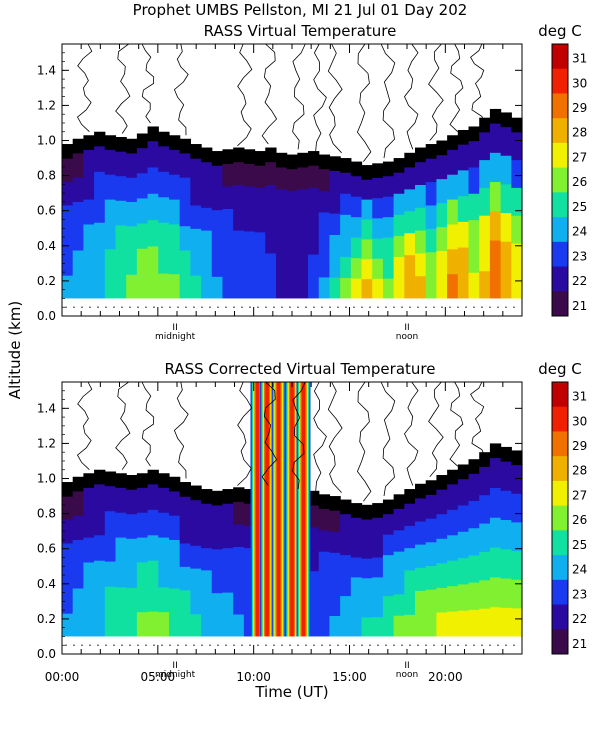  Describe the element at coordinates (560, 31) in the screenshot. I see `panel1-colorbar-label: deg C` at that location.